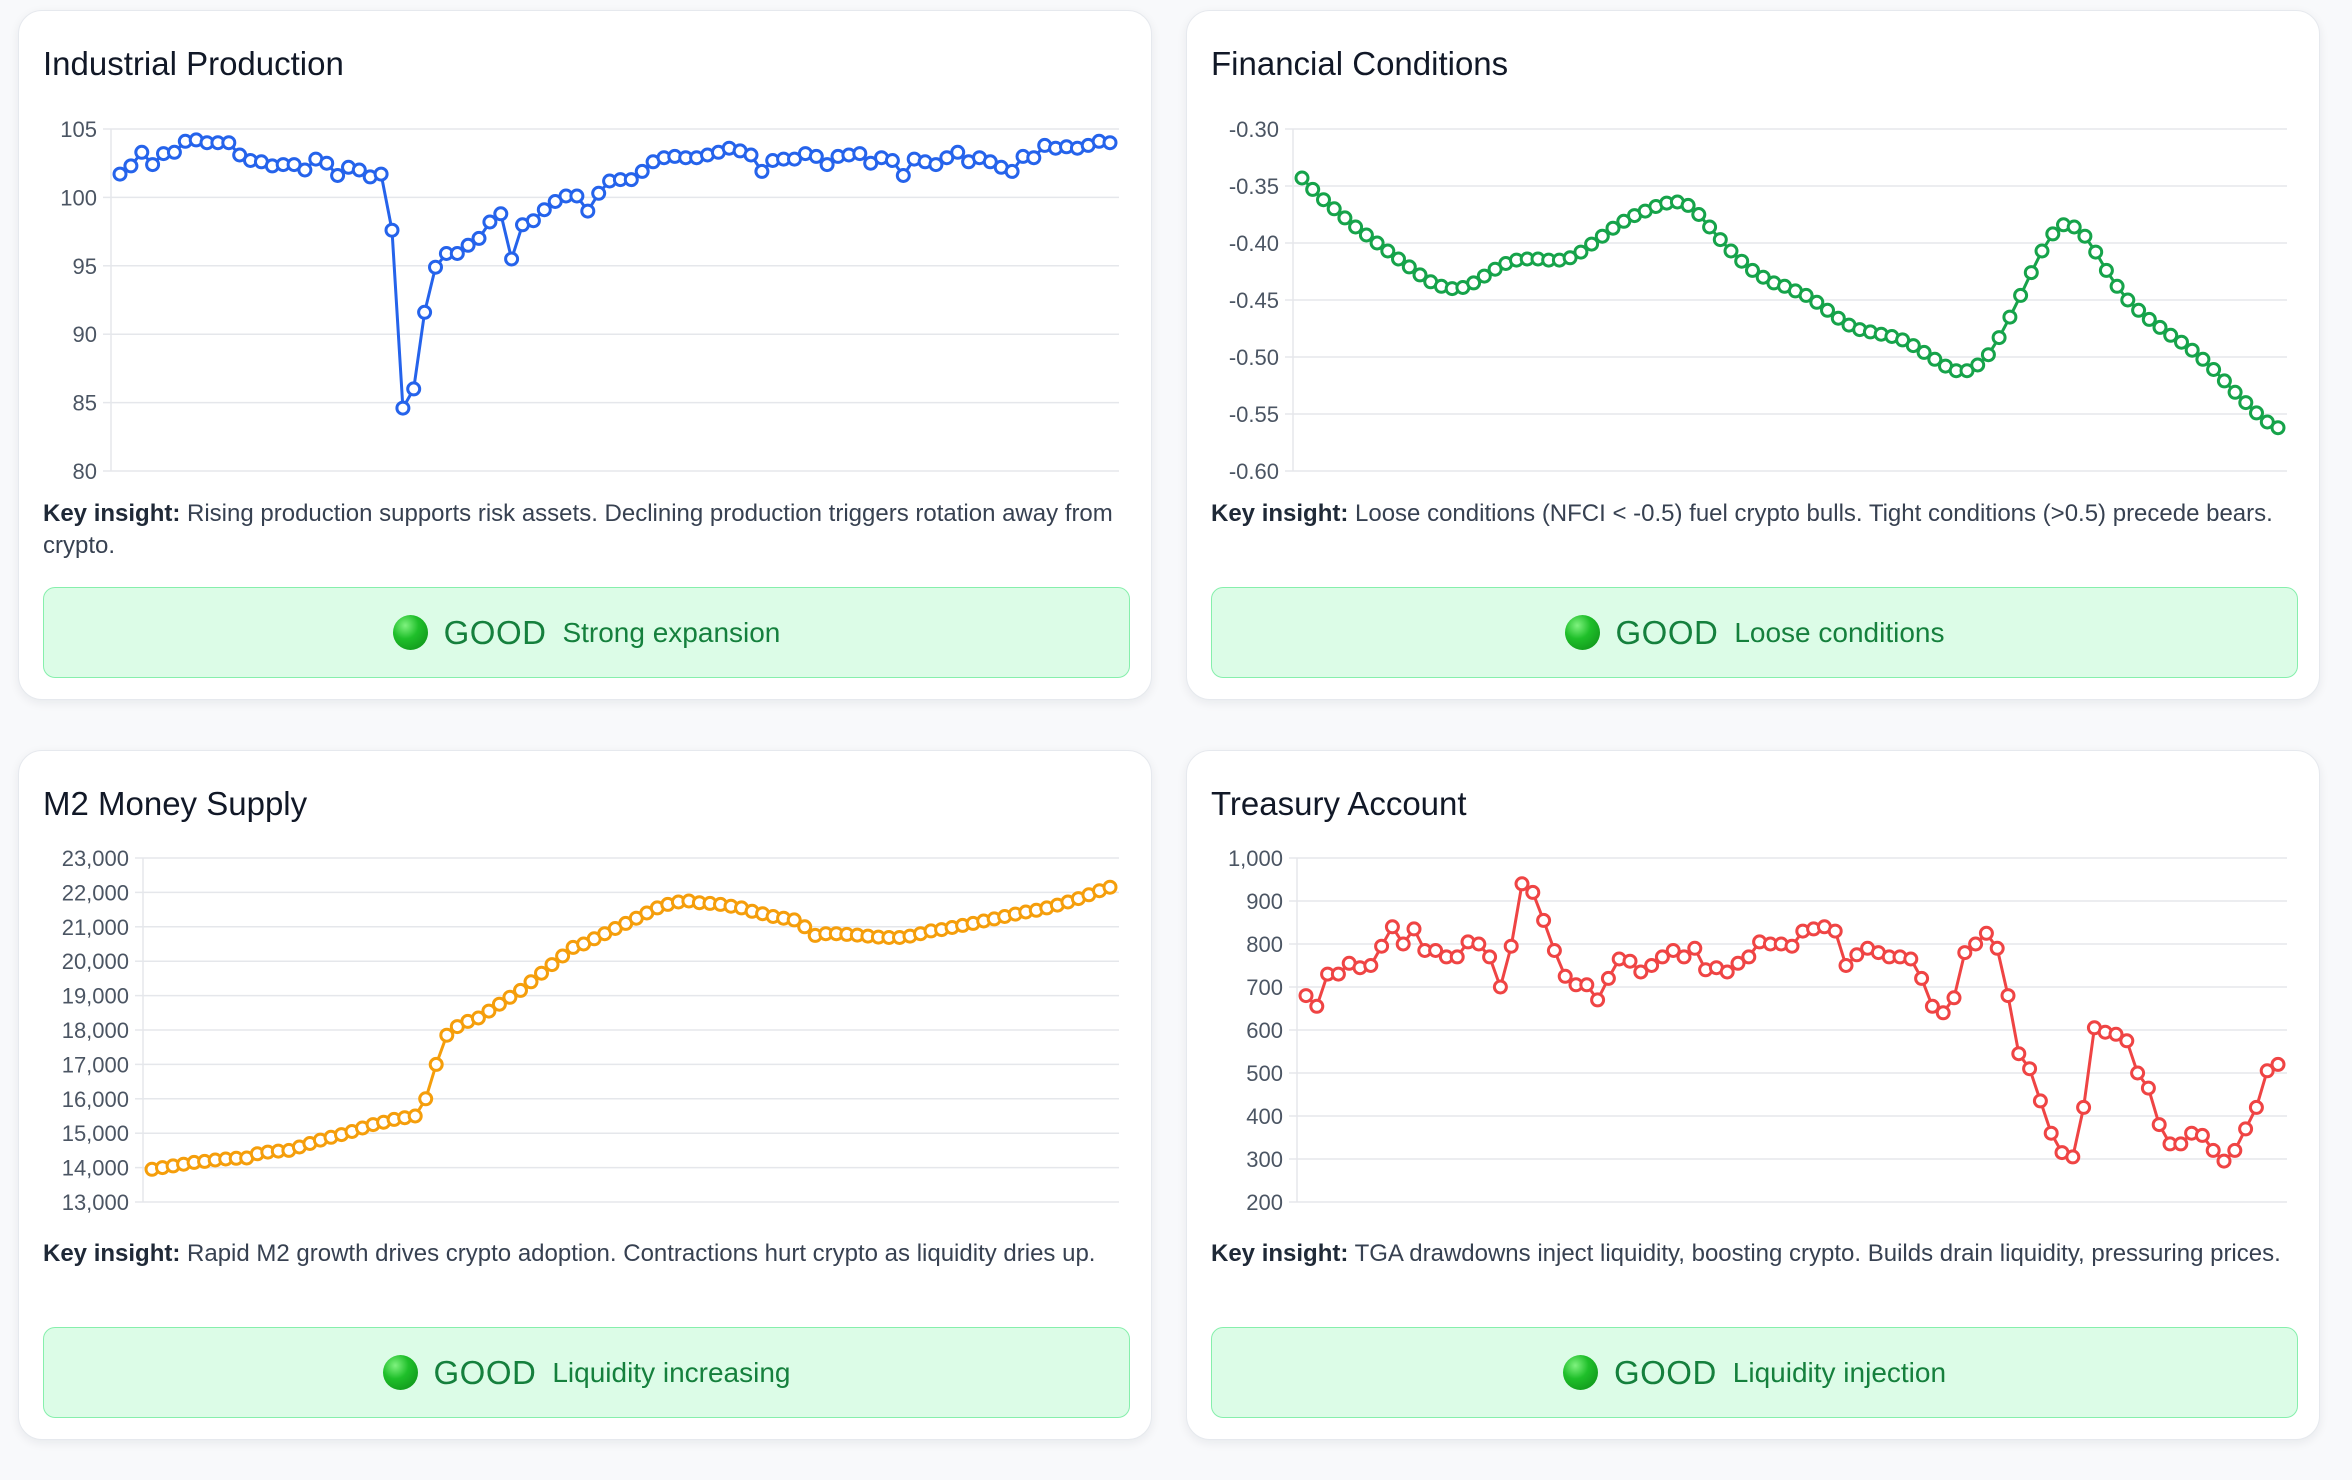  What do you see at coordinates (671, 1372) in the screenshot?
I see `status-text: Liquidity increasing` at bounding box center [671, 1372].